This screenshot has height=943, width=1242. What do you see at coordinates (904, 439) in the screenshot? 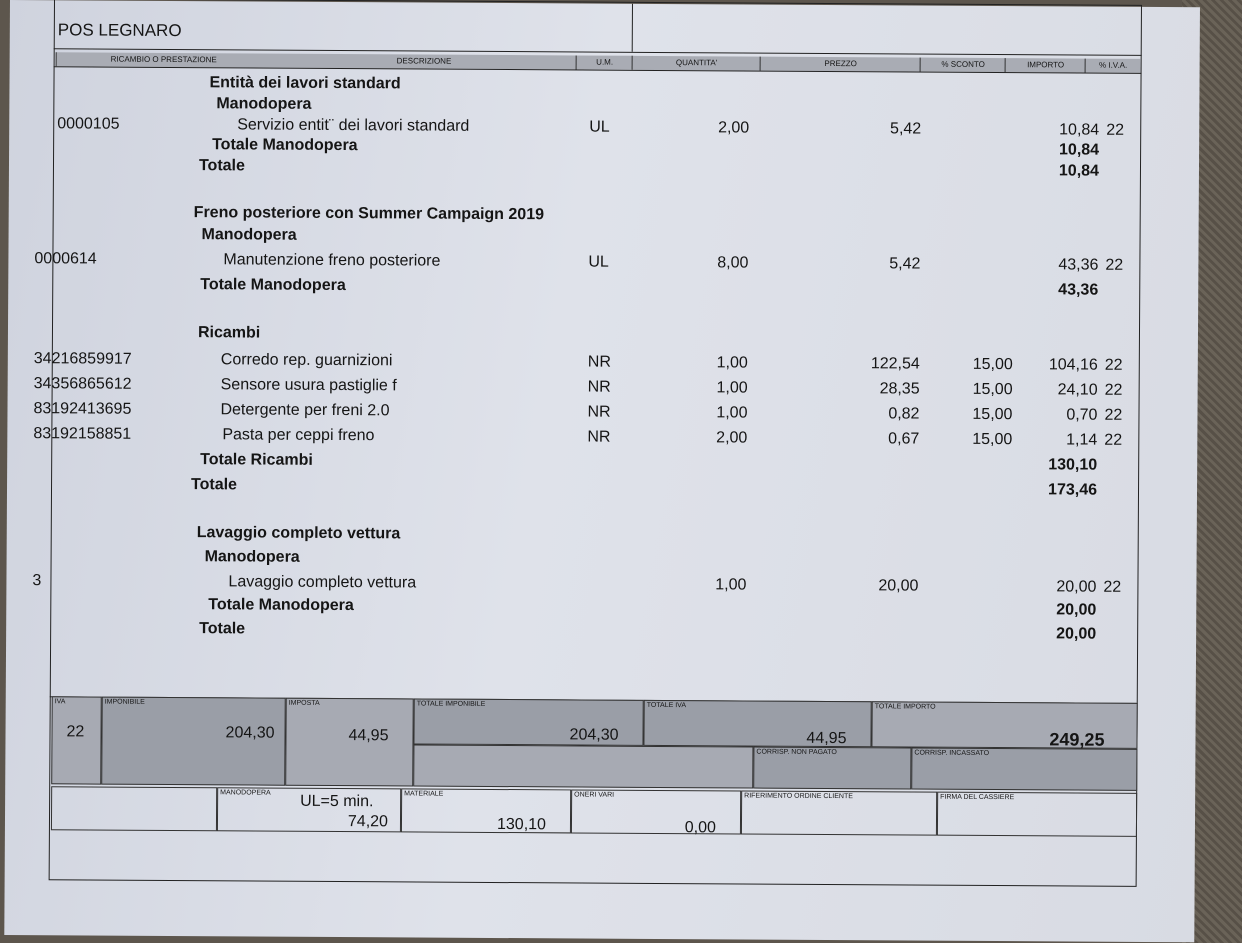
I see `item-price: 0,67` at bounding box center [904, 439].